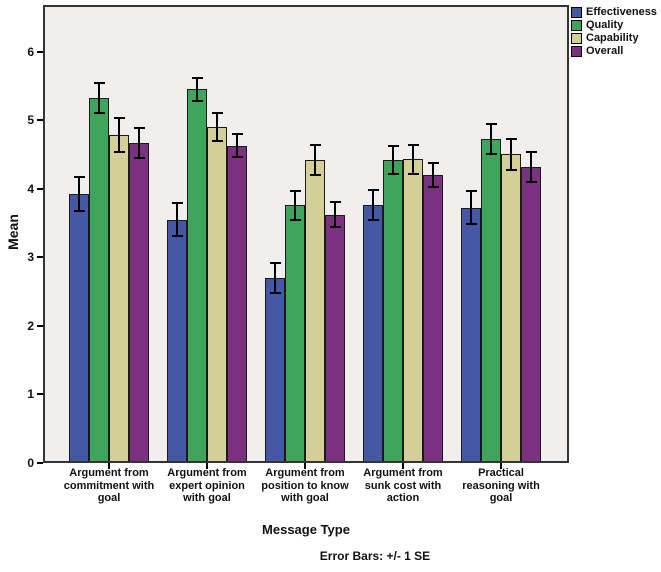 This screenshot has width=661, height=572. Describe the element at coordinates (491, 300) in the screenshot. I see `bar-quality-group5` at that location.